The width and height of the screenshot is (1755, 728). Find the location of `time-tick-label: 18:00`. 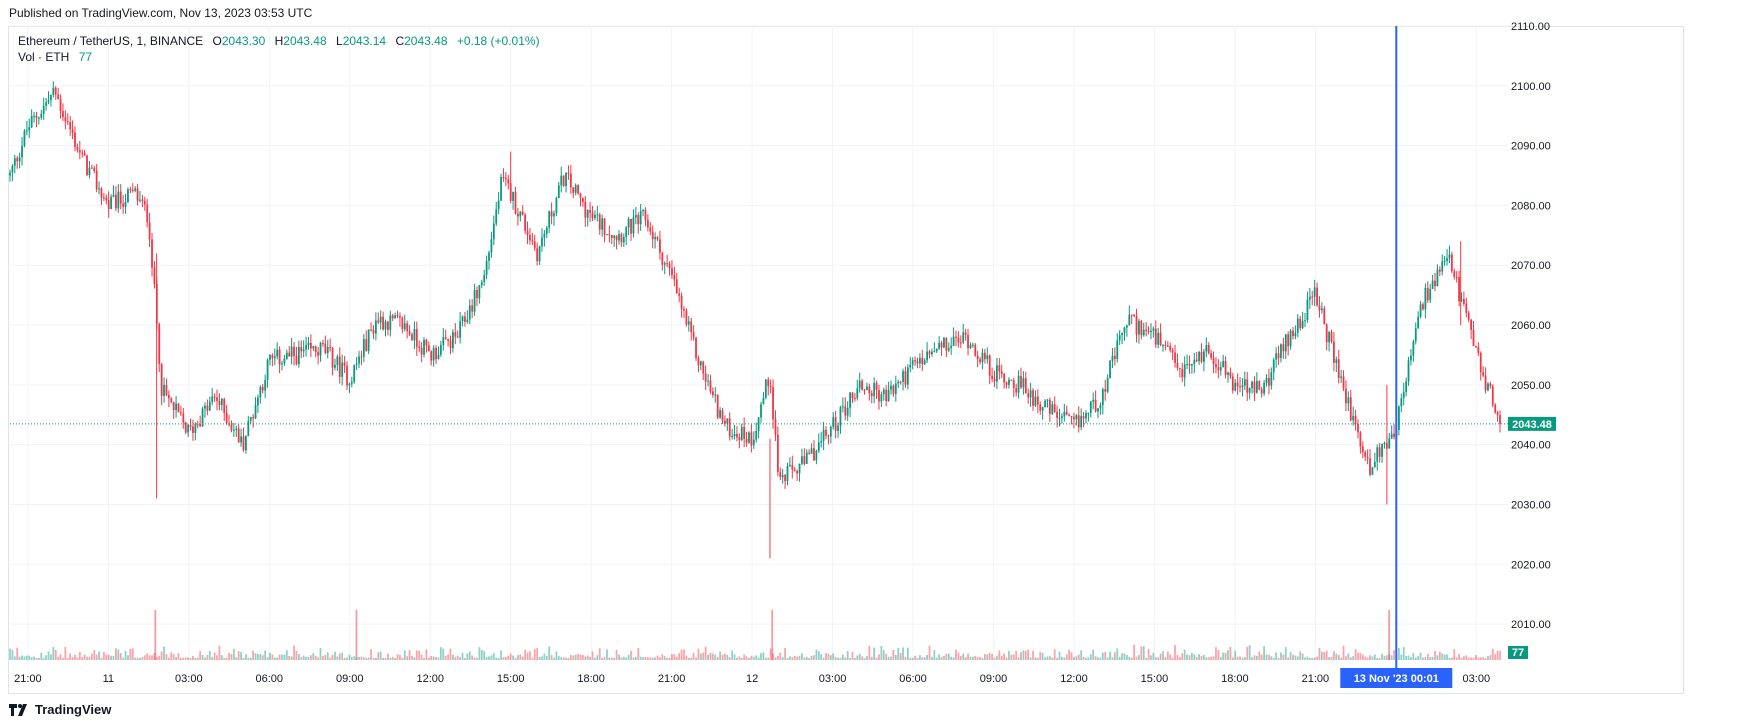

time-tick-label: 18:00 is located at coordinates (591, 679).